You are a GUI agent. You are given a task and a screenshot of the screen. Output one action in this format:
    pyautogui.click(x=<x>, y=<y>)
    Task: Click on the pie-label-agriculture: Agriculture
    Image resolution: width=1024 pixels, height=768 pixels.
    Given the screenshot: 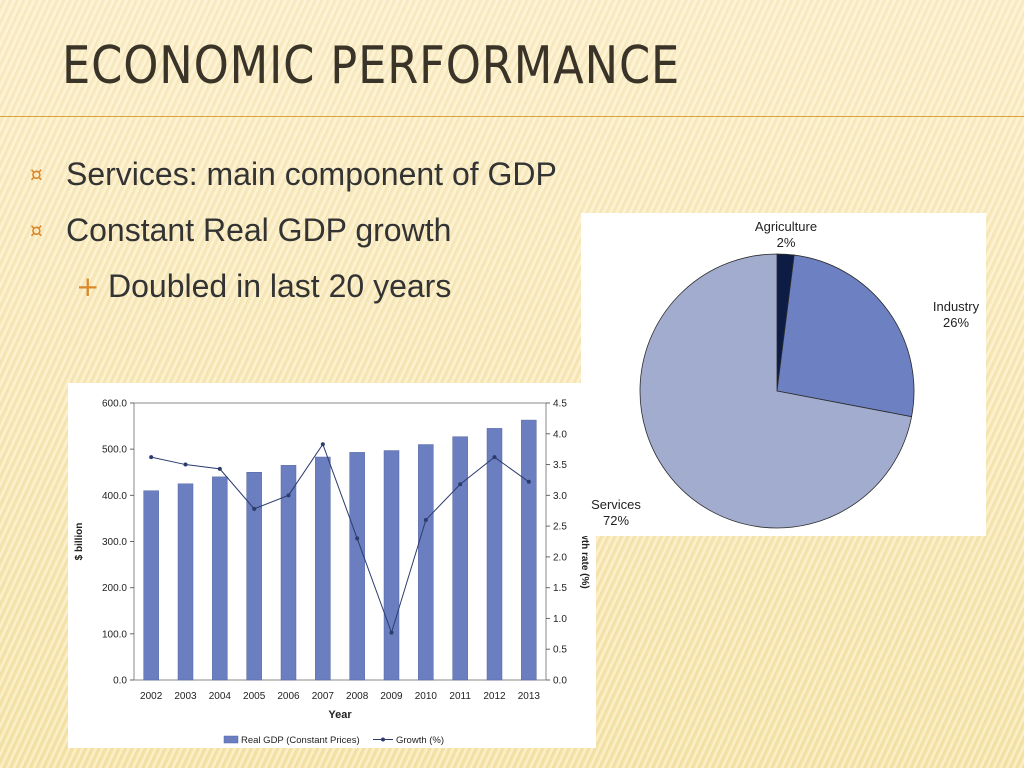 What is the action you would take?
    pyautogui.click(x=786, y=226)
    